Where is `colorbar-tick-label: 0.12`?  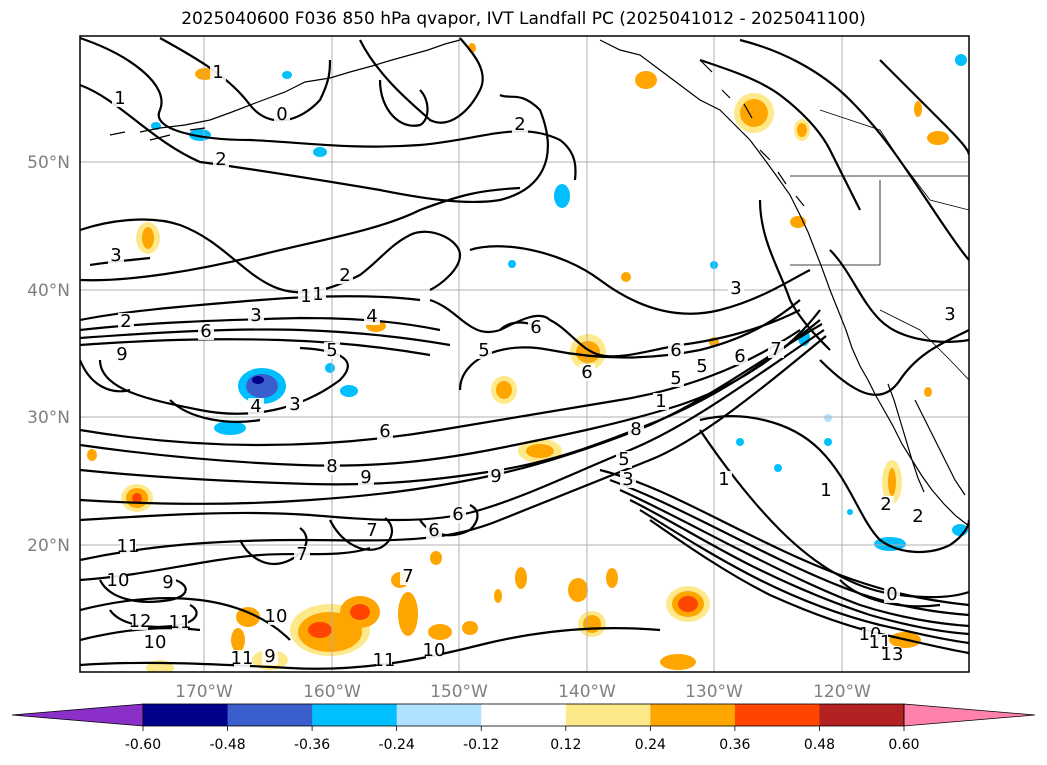
colorbar-tick-label: 0.12 is located at coordinates (565, 745).